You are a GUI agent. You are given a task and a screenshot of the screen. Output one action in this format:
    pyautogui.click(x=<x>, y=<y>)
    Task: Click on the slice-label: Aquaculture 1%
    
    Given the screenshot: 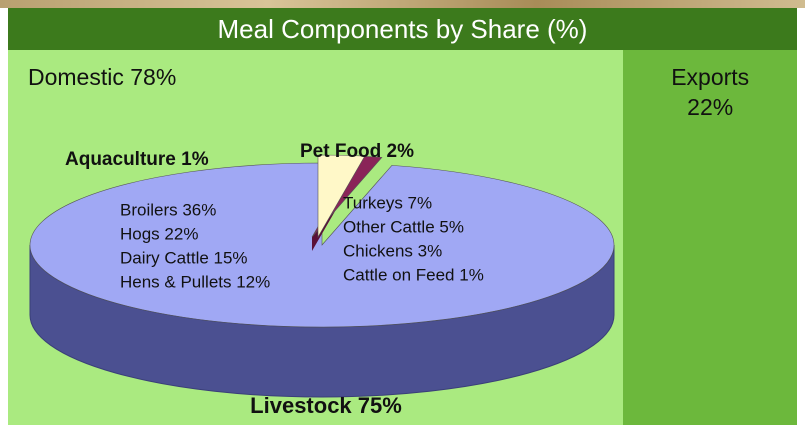 What is the action you would take?
    pyautogui.click(x=137, y=159)
    